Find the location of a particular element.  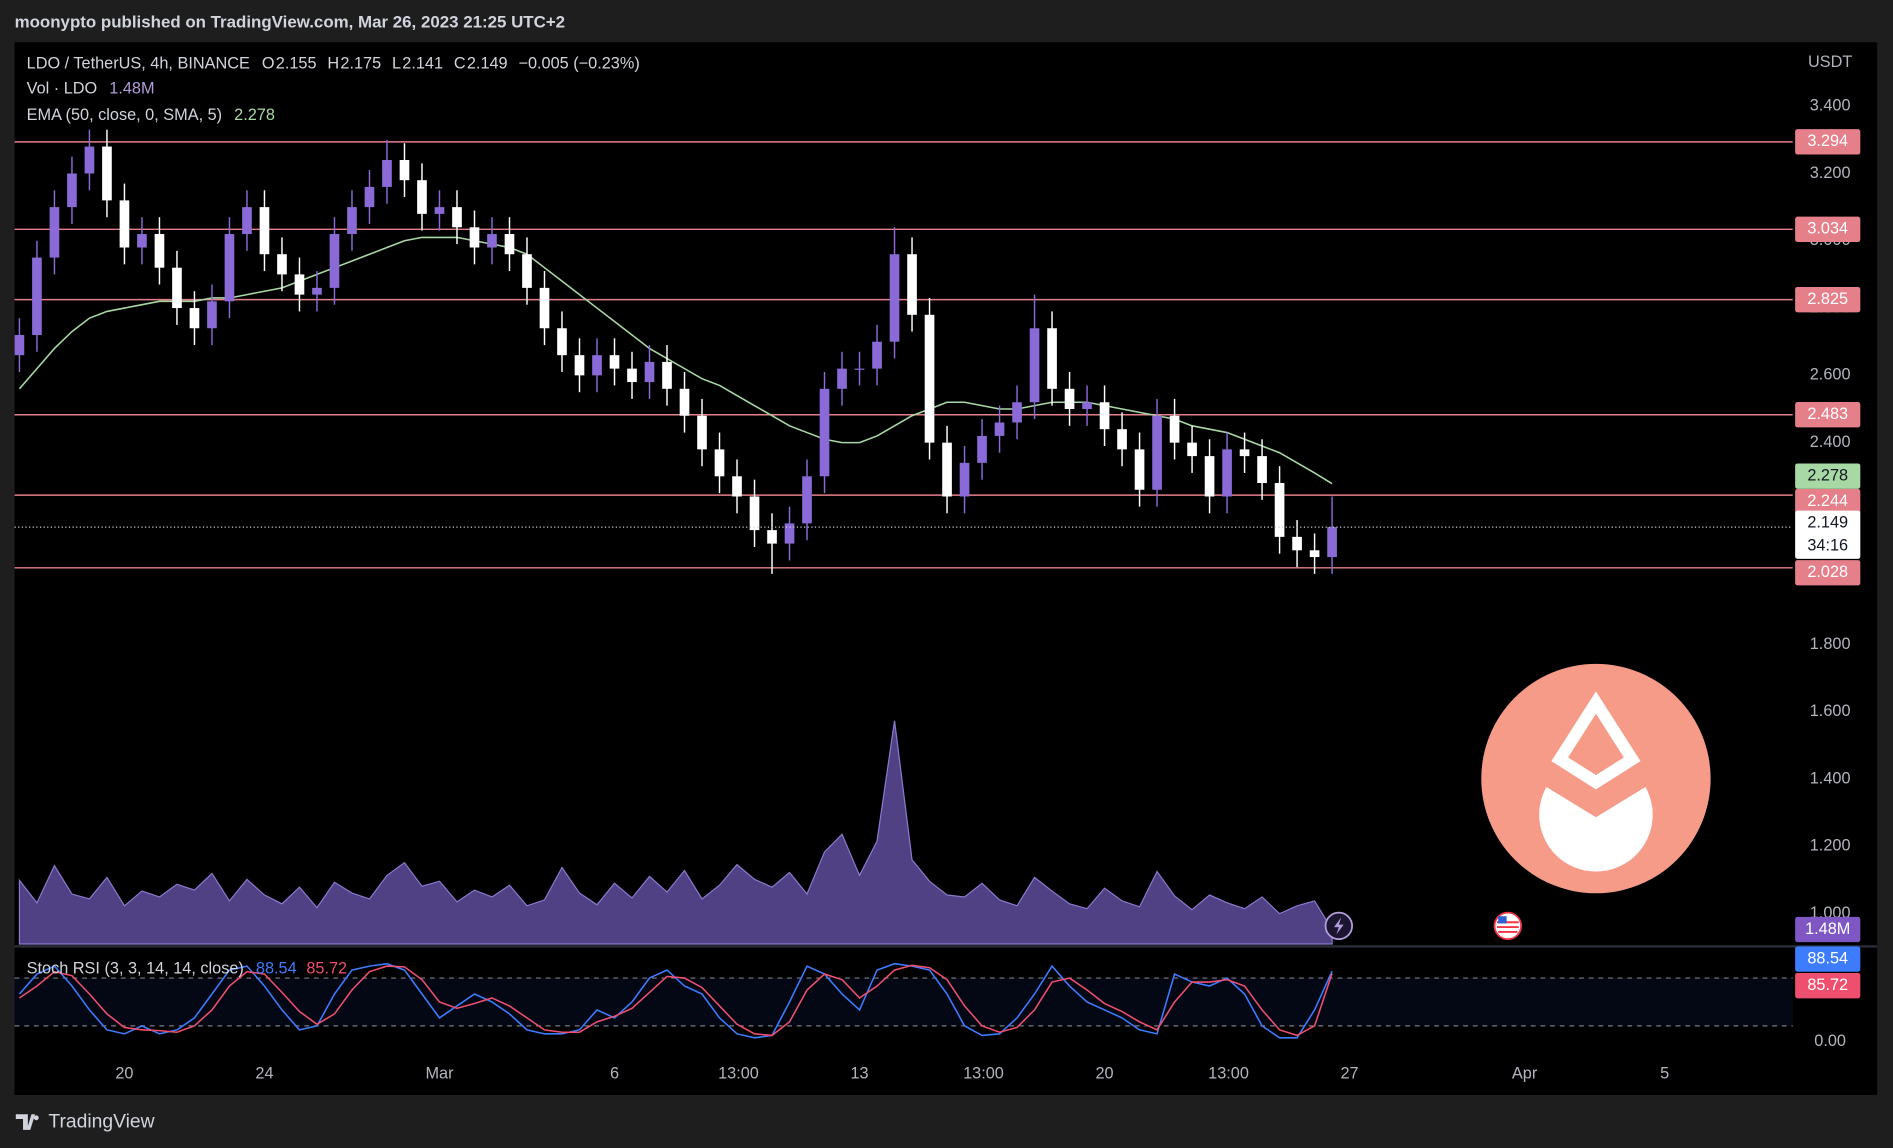

level-tag: 2.483 is located at coordinates (1827, 414).